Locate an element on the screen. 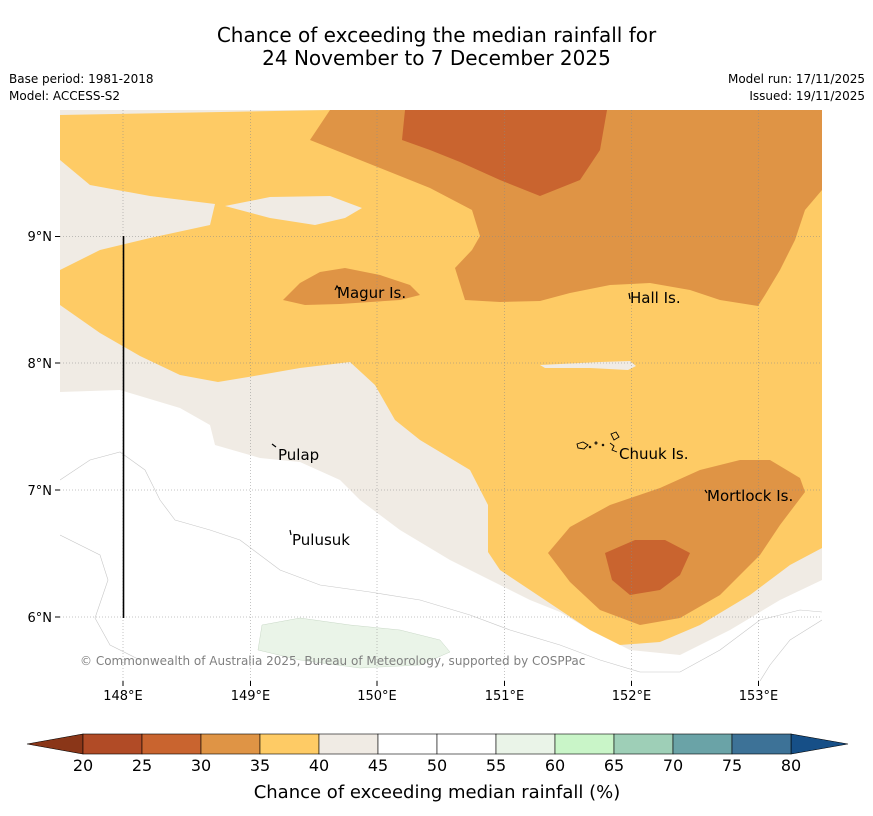 This screenshot has width=873, height=816. region-30-35-magur is located at coordinates (351, 286).